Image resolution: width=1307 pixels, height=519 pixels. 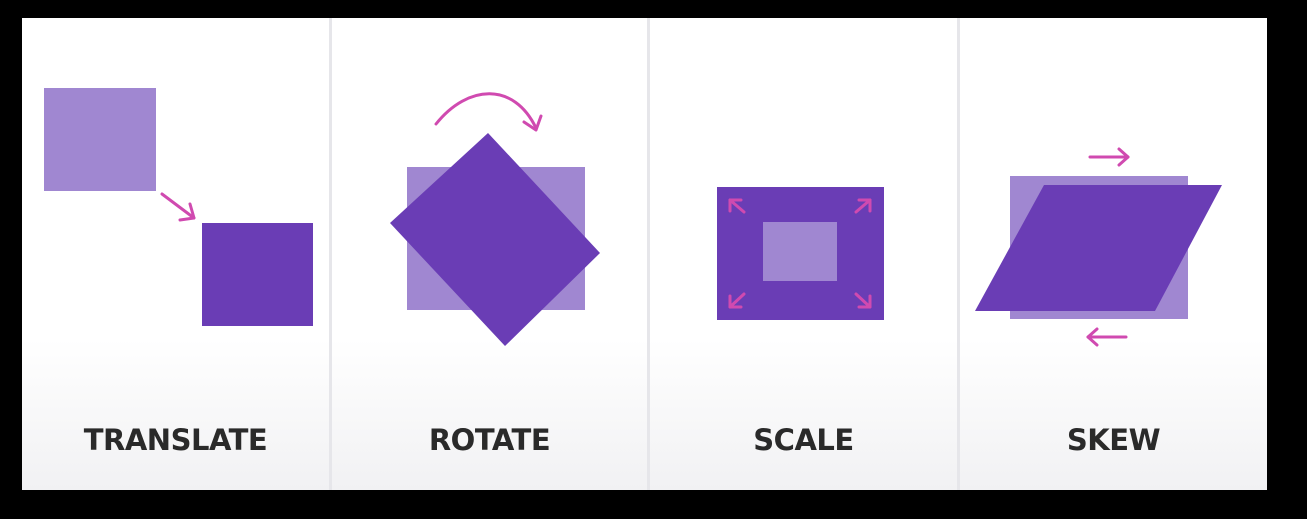 I want to click on skewed-parallelogram, so click(x=1098, y=248).